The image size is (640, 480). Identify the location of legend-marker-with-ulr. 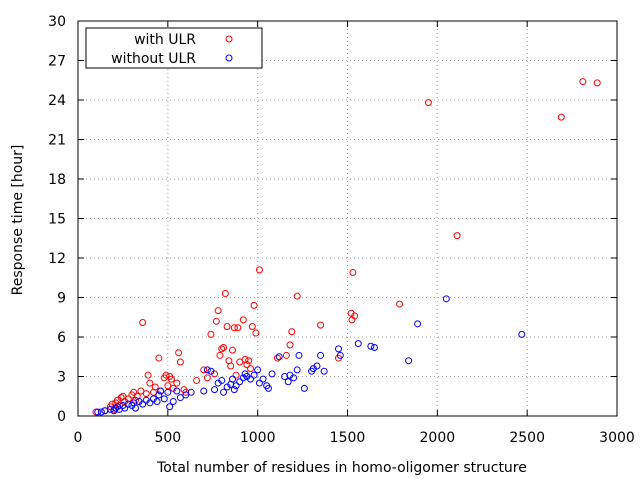
(229, 39).